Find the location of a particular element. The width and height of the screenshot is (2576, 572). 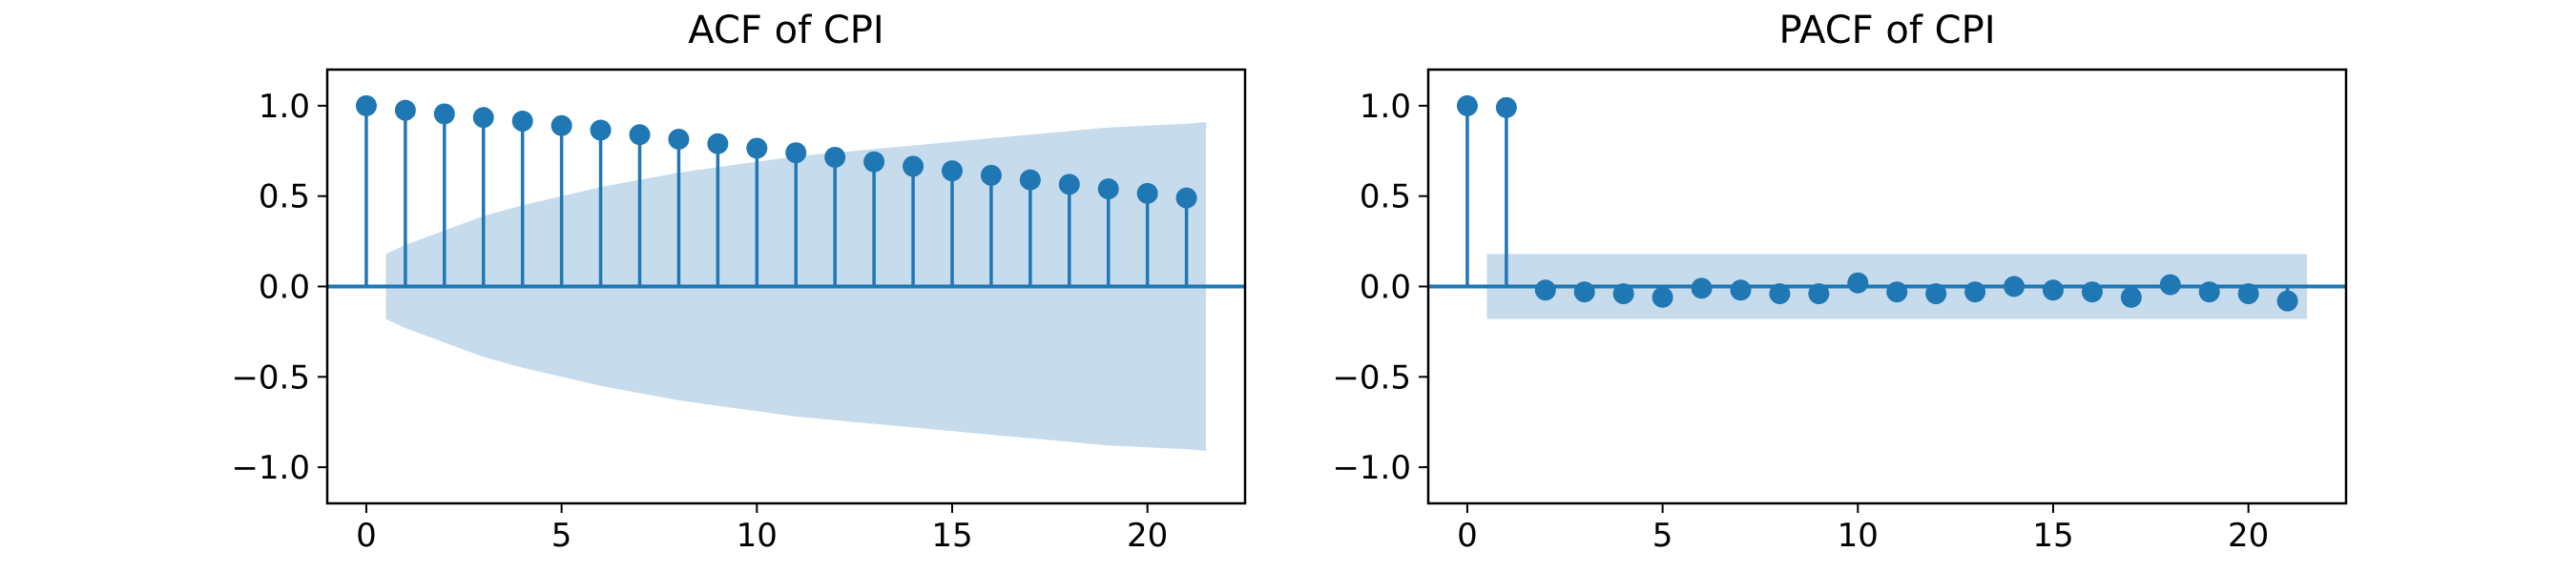

acf-xtick-label-0: 0 is located at coordinates (366, 536).